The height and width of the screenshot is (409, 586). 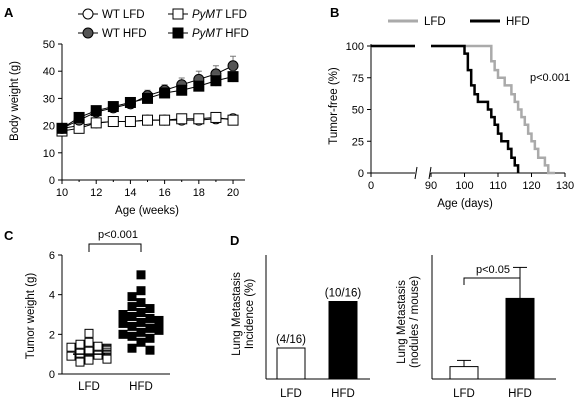 What do you see at coordinates (9, 12) in the screenshot?
I see `panel-label-a: A` at bounding box center [9, 12].